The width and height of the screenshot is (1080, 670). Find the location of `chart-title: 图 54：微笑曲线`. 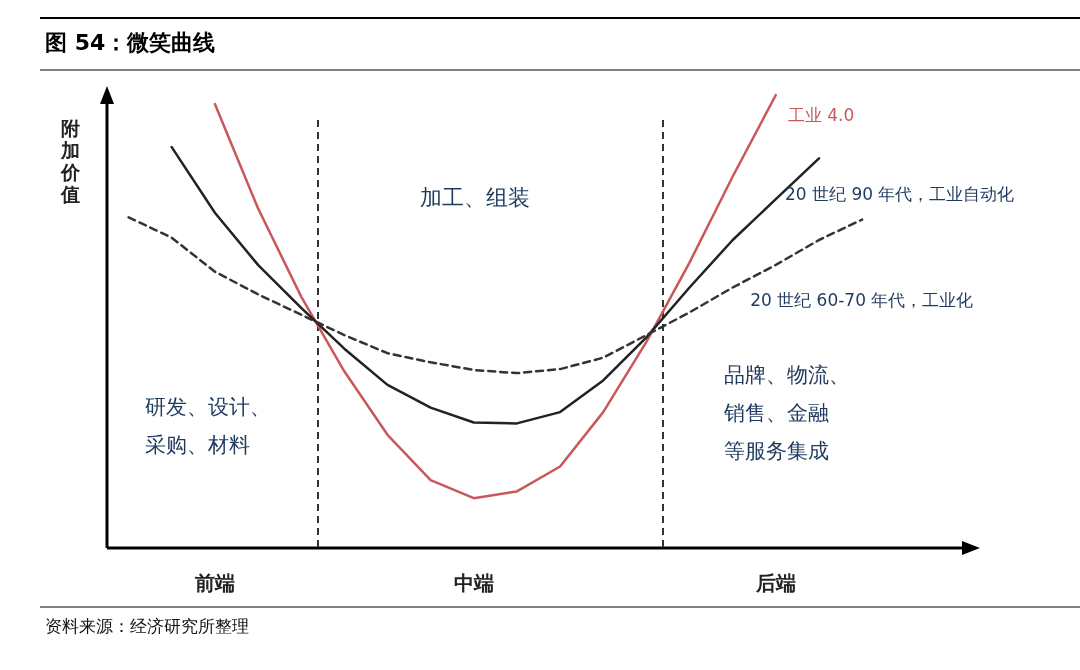

chart-title: 图 54：微笑曲线 is located at coordinates (130, 42).